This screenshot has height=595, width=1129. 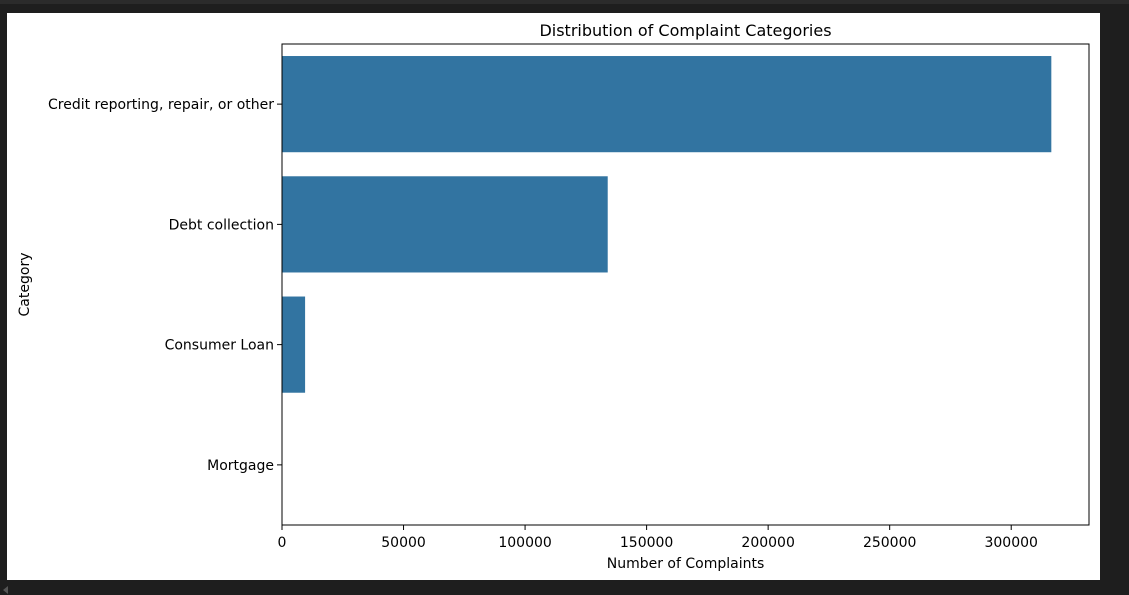 What do you see at coordinates (646, 543) in the screenshot?
I see `x-tick-label: 150000` at bounding box center [646, 543].